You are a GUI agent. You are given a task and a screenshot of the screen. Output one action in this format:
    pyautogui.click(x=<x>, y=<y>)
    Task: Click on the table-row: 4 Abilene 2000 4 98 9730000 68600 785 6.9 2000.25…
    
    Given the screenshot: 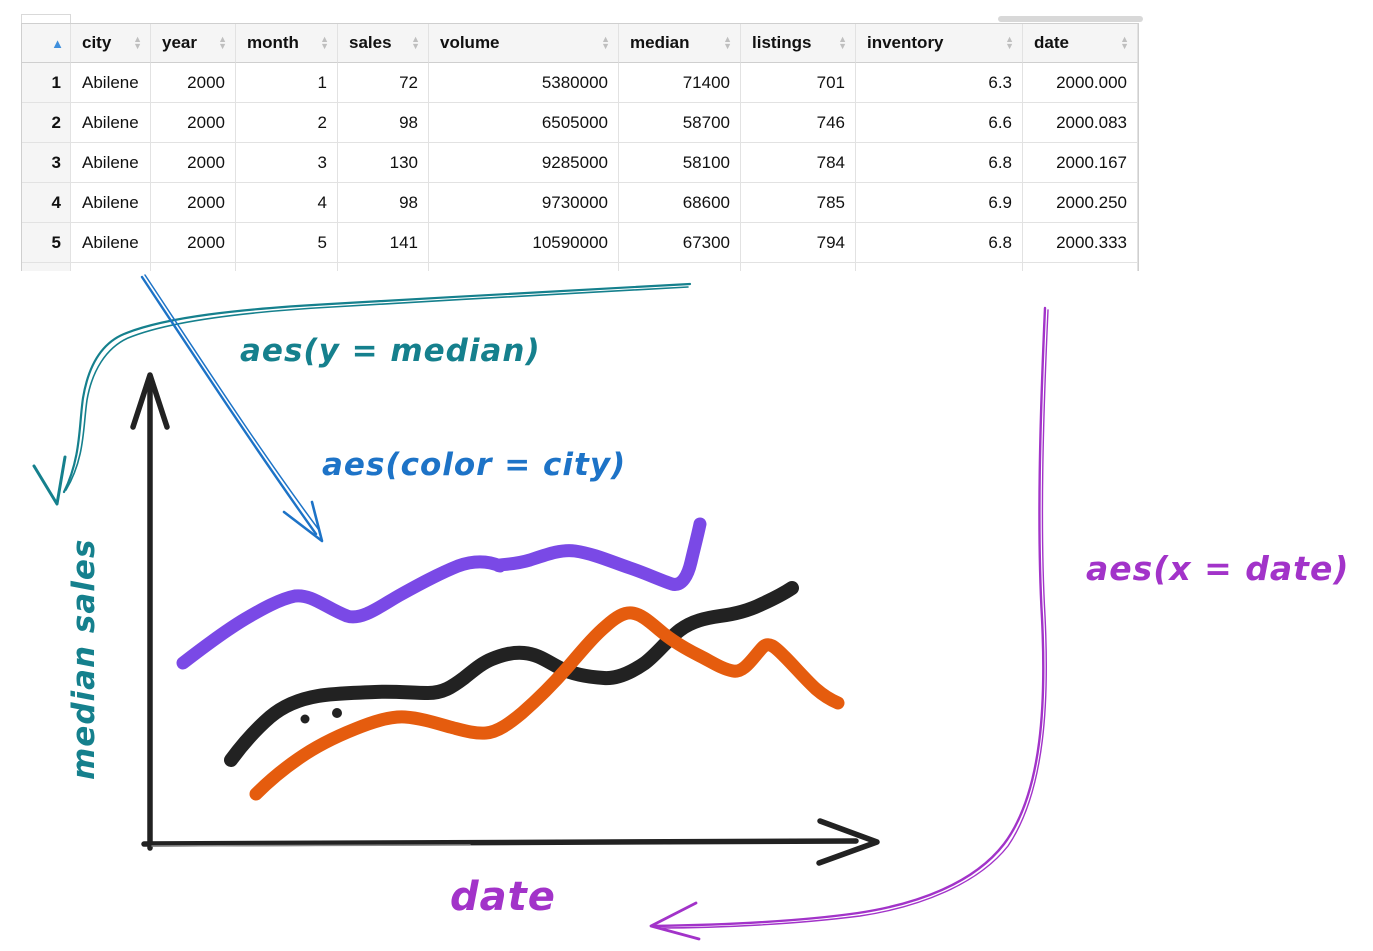 What is the action you would take?
    pyautogui.click(x=580, y=203)
    